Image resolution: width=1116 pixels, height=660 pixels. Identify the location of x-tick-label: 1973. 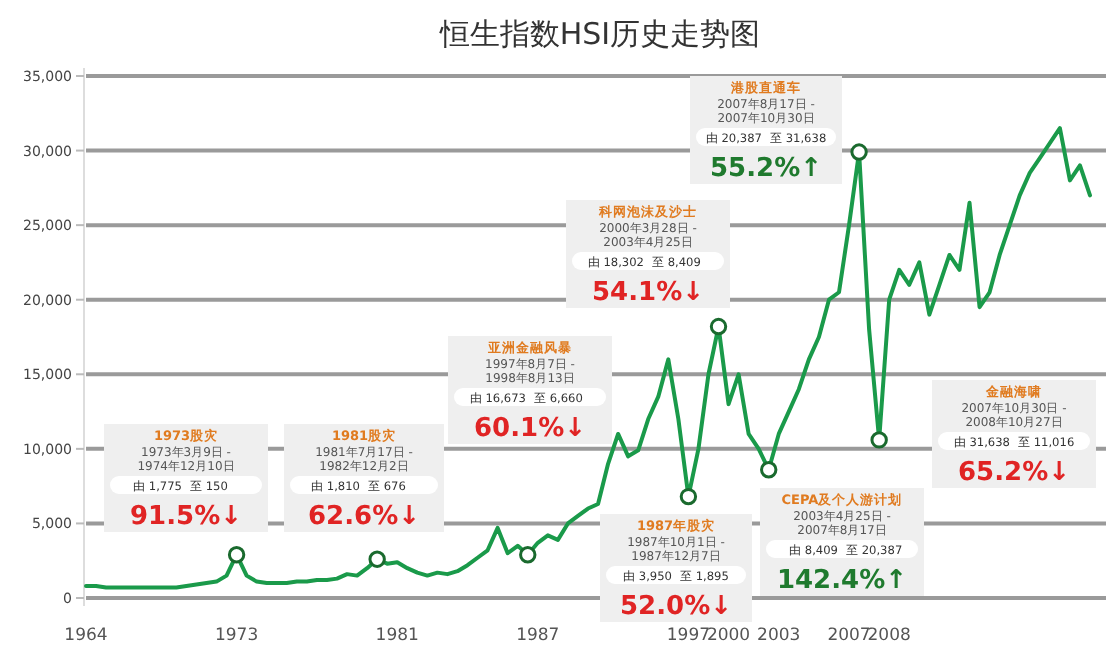
(236, 636).